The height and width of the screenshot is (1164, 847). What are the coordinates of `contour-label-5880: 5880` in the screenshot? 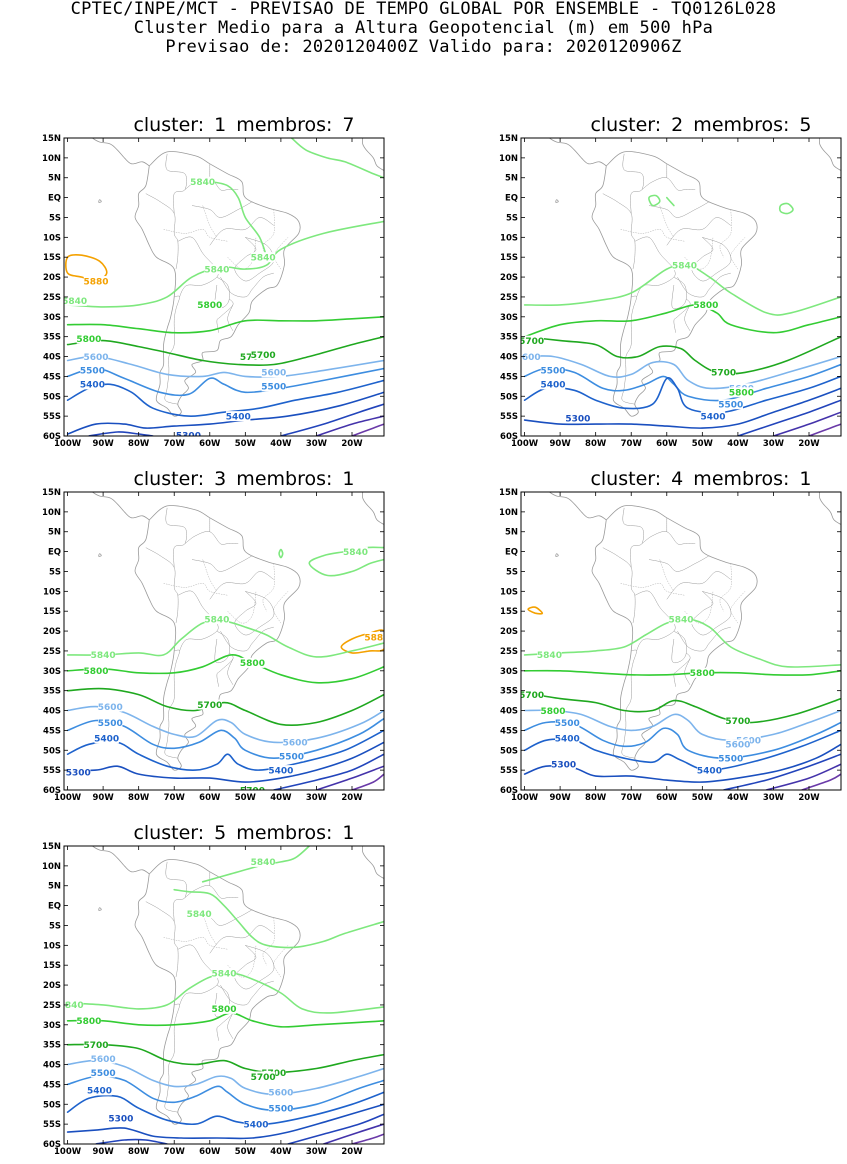 It's located at (376, 638).